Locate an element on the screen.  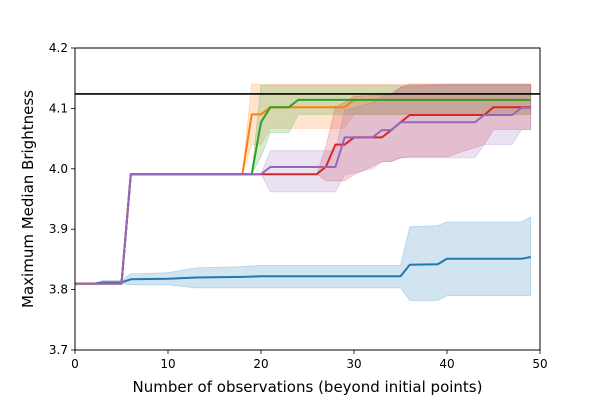
y-tick-label: 3.8 is located at coordinates (58, 290).